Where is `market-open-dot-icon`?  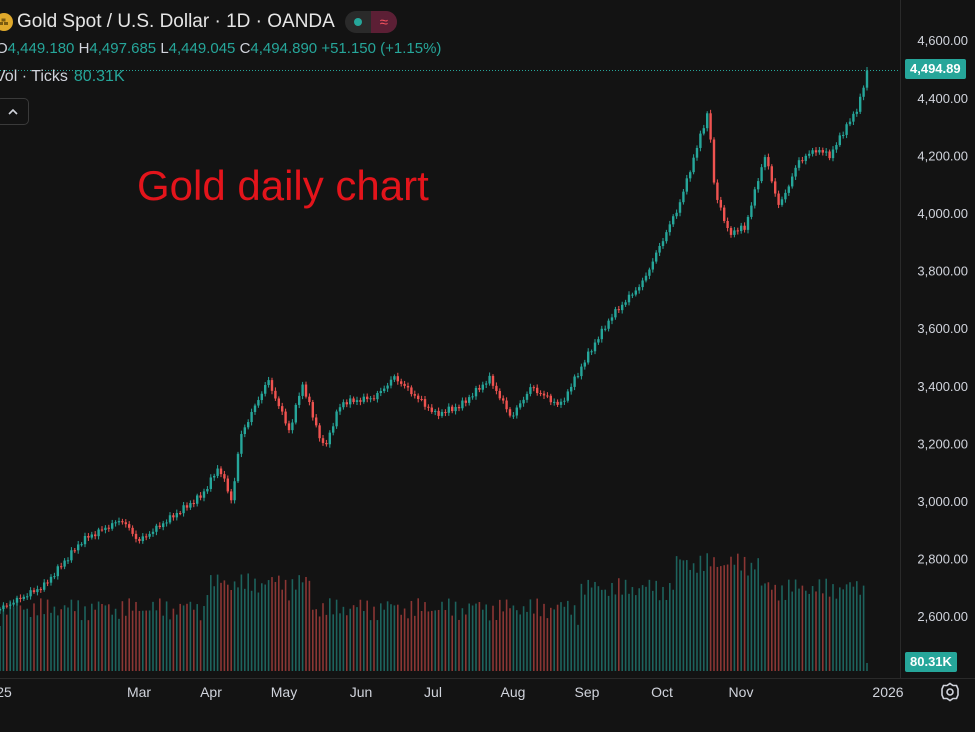
market-open-dot-icon is located at coordinates (358, 22).